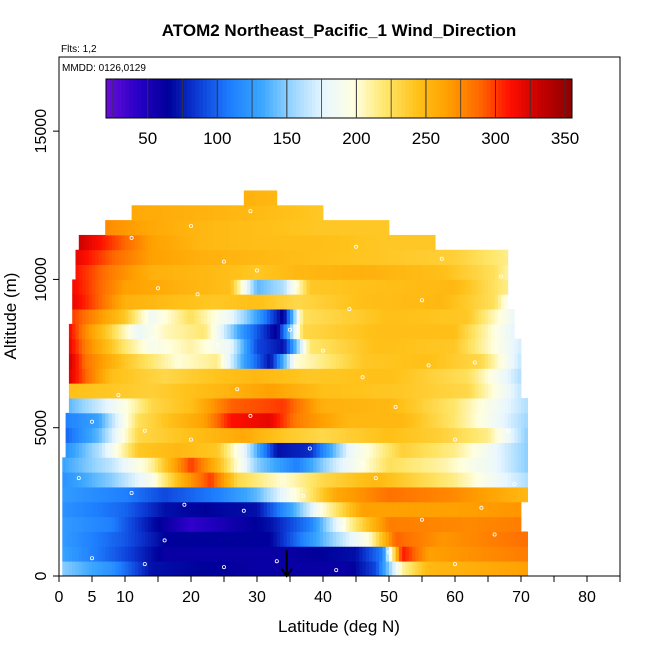  Describe the element at coordinates (276, 561) in the screenshot. I see `obs-marker` at that location.